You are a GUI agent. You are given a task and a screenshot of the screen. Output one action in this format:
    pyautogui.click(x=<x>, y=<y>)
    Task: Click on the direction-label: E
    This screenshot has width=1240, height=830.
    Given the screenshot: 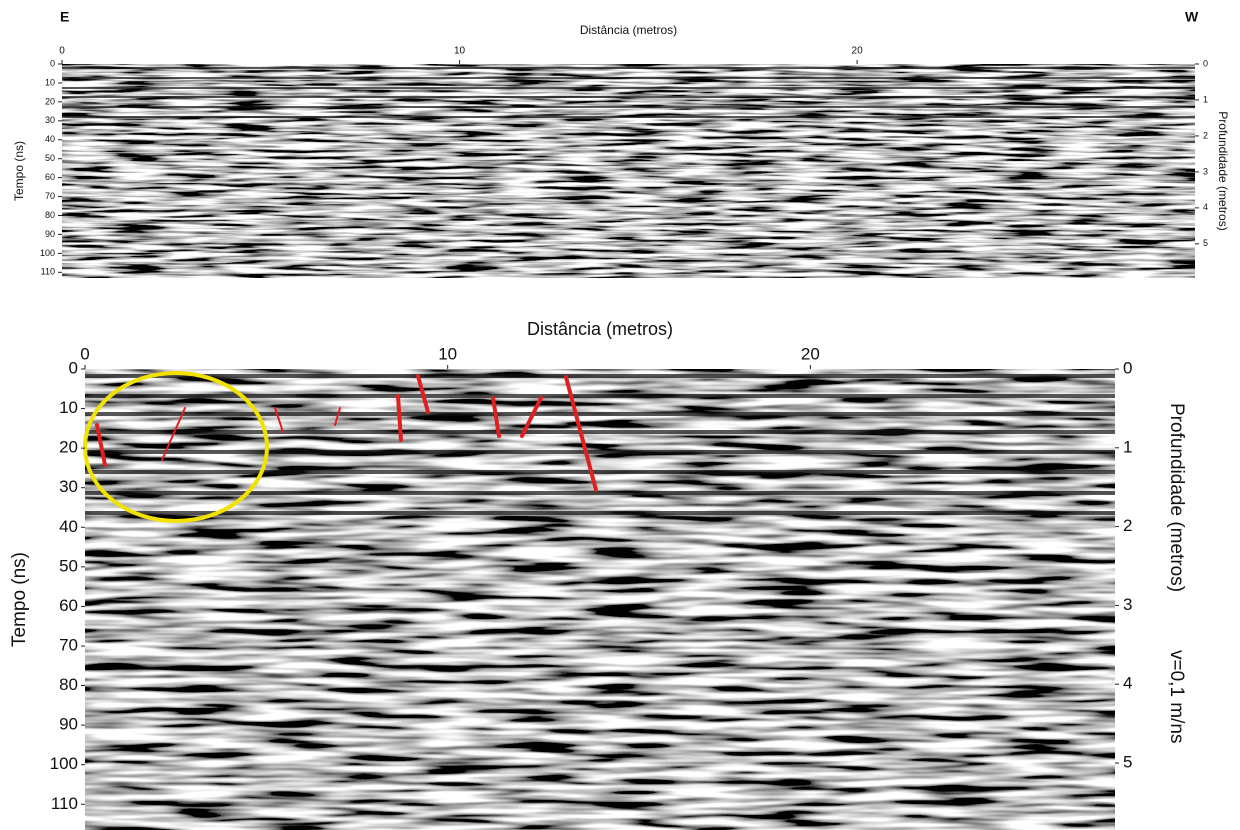 What is the action you would take?
    pyautogui.click(x=64, y=17)
    